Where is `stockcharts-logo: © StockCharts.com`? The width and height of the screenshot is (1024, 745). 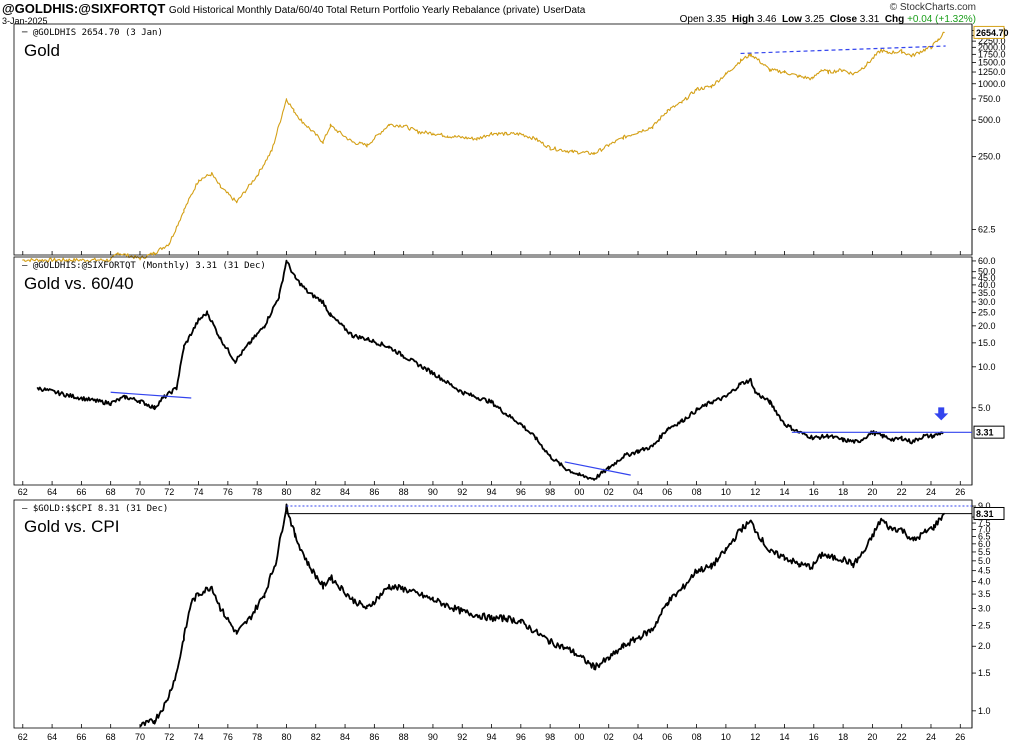
stockcharts-logo: © StockCharts.com is located at coordinates (932, 7).